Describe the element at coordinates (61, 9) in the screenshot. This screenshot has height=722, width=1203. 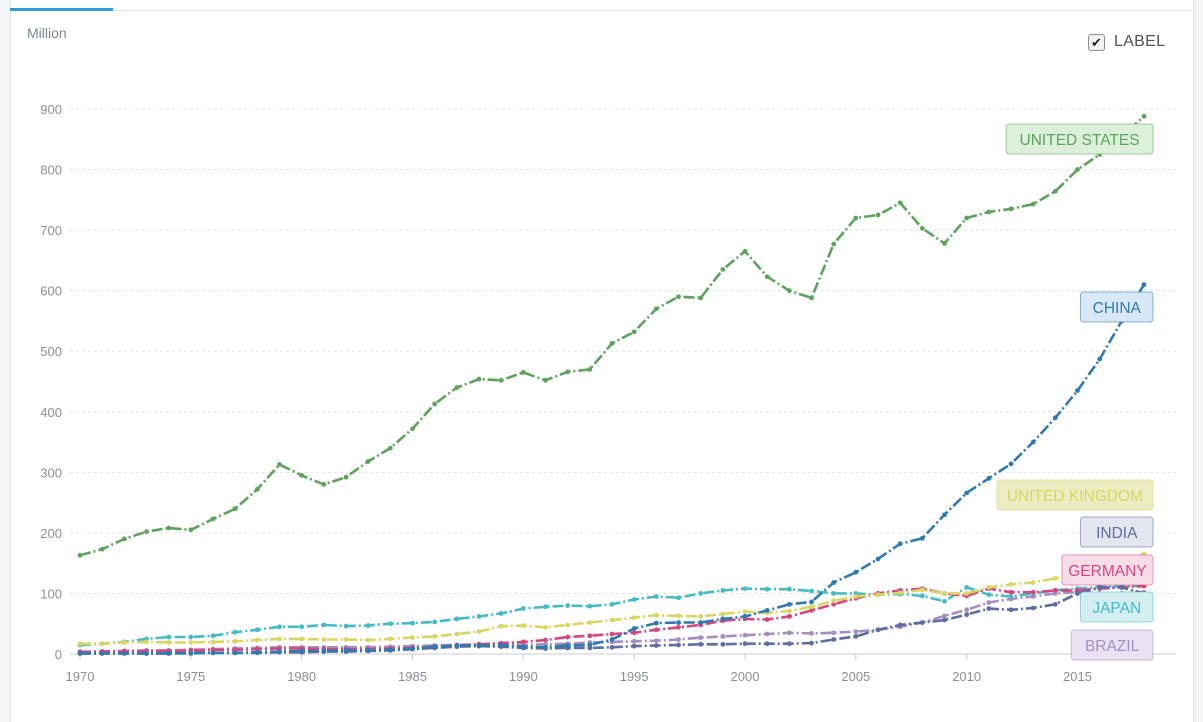
I see `active-tab-indicator` at that location.